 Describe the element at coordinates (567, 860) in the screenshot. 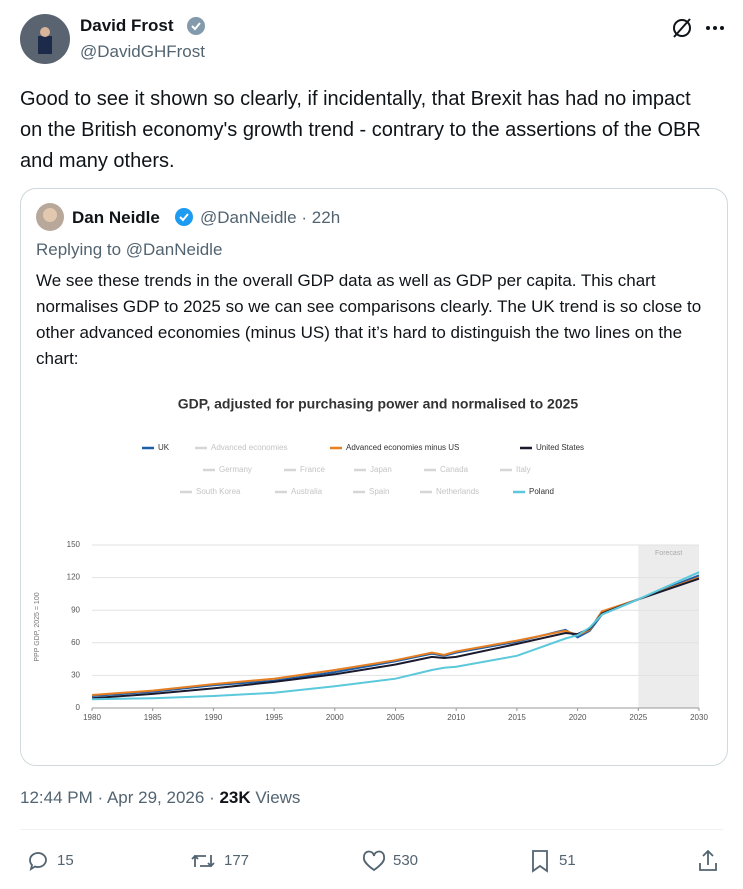

I see `bookmark-count: 51` at that location.